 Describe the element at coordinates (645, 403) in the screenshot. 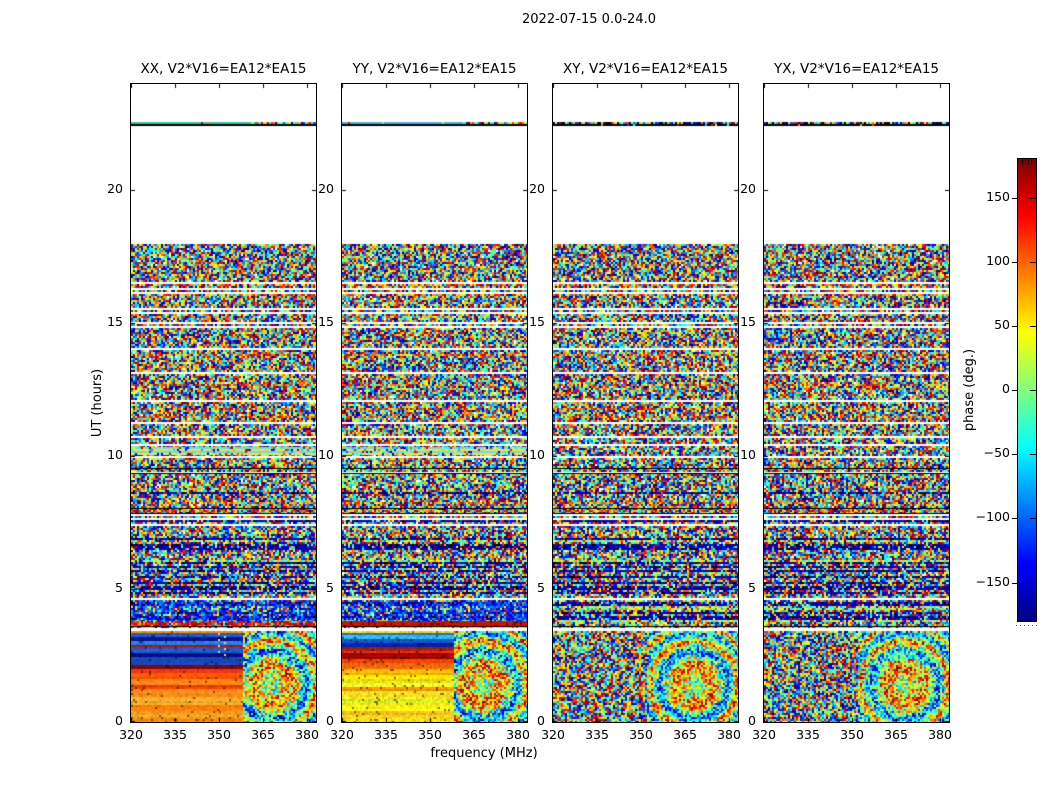

I see `heatmap-canvas-xy` at that location.